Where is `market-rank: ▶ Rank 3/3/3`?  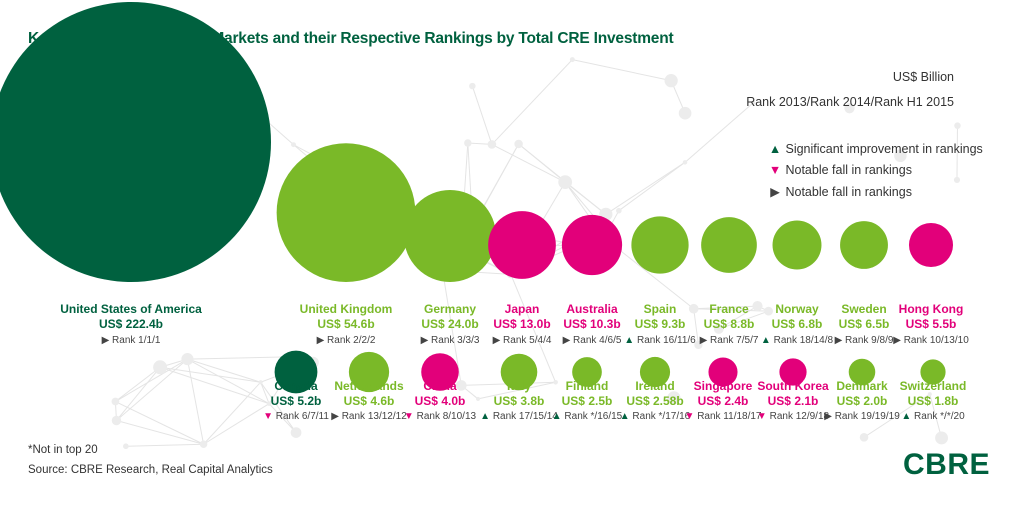 market-rank: ▶ Rank 3/3/3 is located at coordinates (450, 340).